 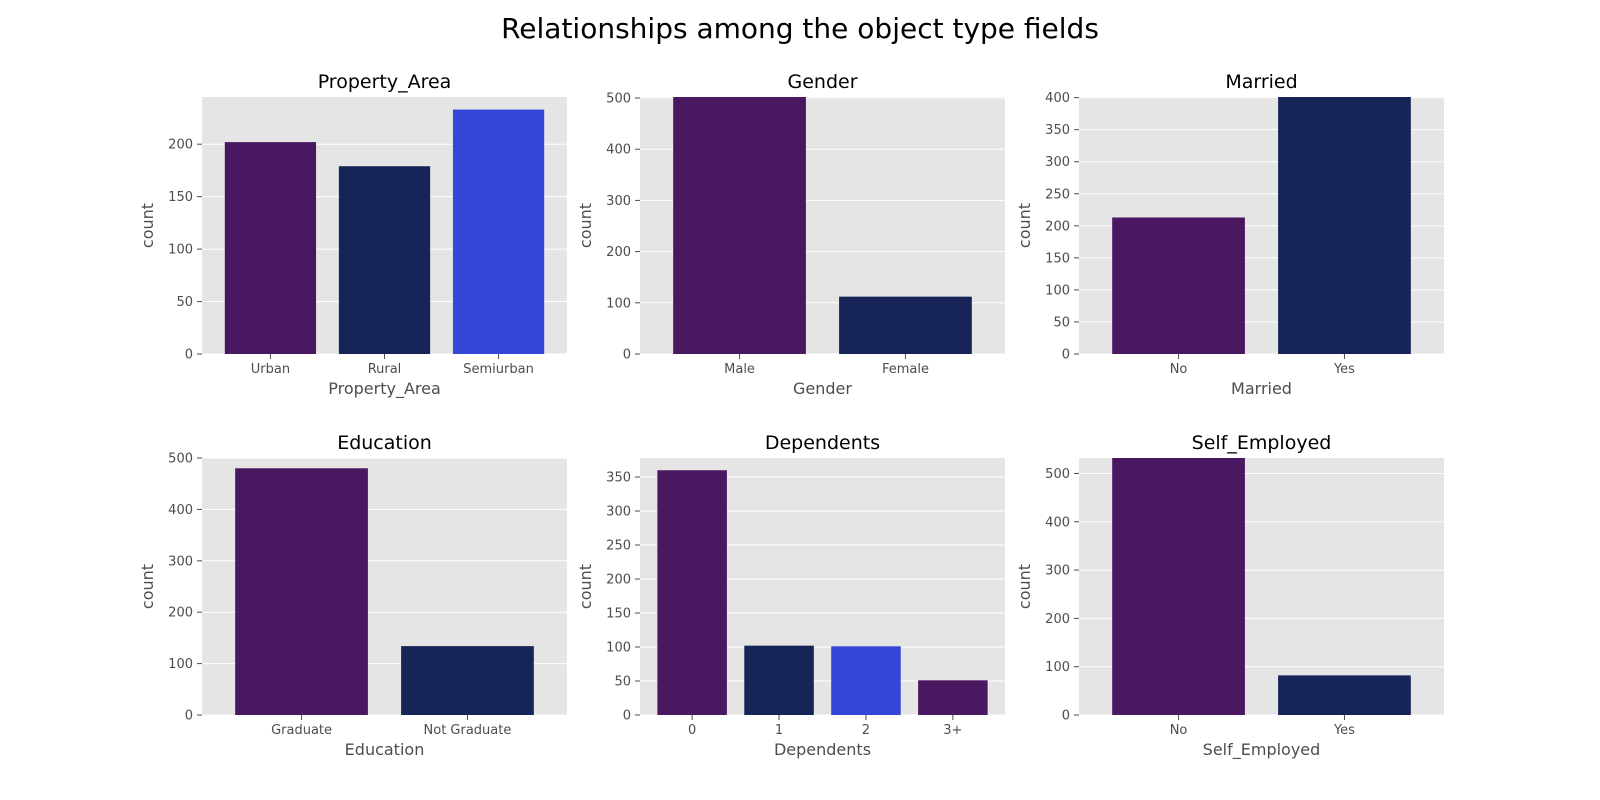 I want to click on x-tick-label: Yes, so click(x=1344, y=730).